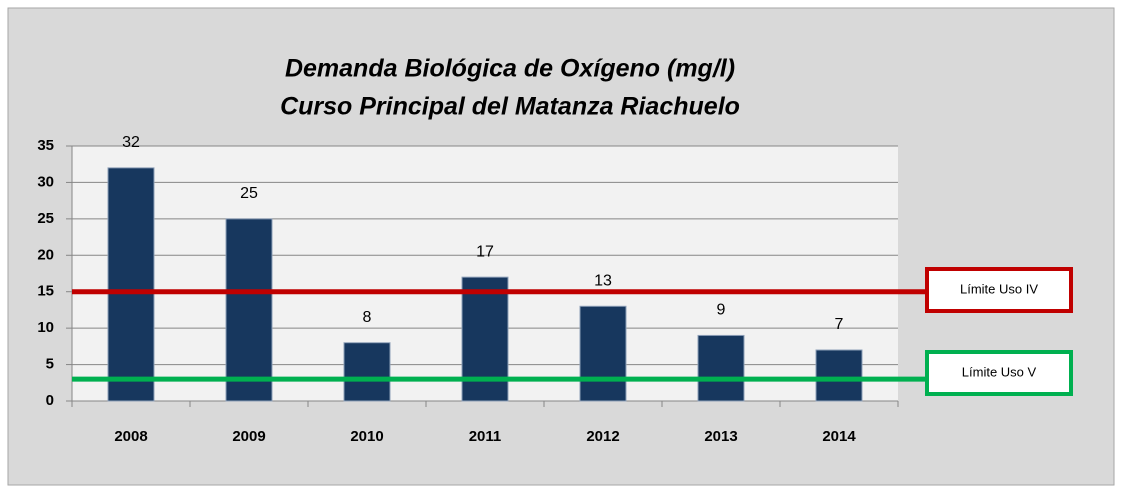  Describe the element at coordinates (510, 69) in the screenshot. I see `chart-title: Demanda Biológica de Oxígeno (mg/l)` at that location.